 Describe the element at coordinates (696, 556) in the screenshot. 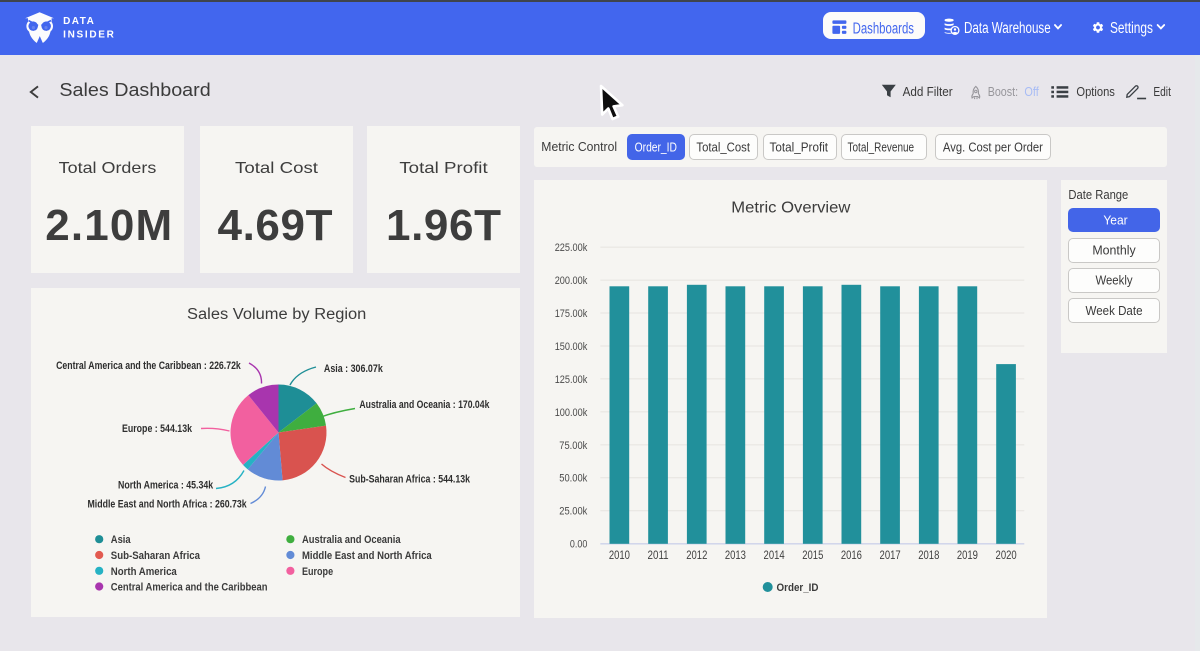

I see `svg-text: 2012` at that location.